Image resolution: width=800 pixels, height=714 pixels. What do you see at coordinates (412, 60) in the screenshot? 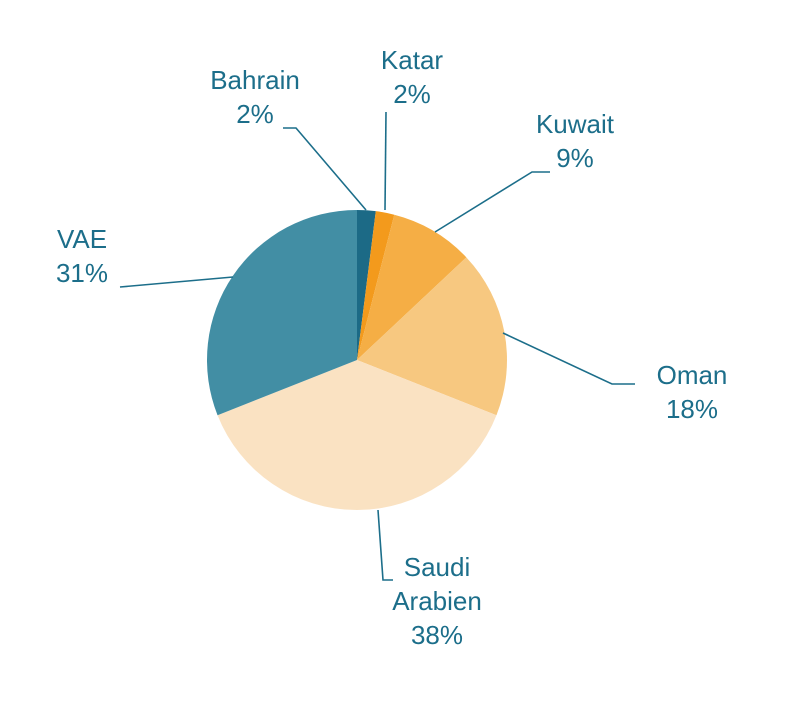
I see `category-label: Katar` at bounding box center [412, 60].